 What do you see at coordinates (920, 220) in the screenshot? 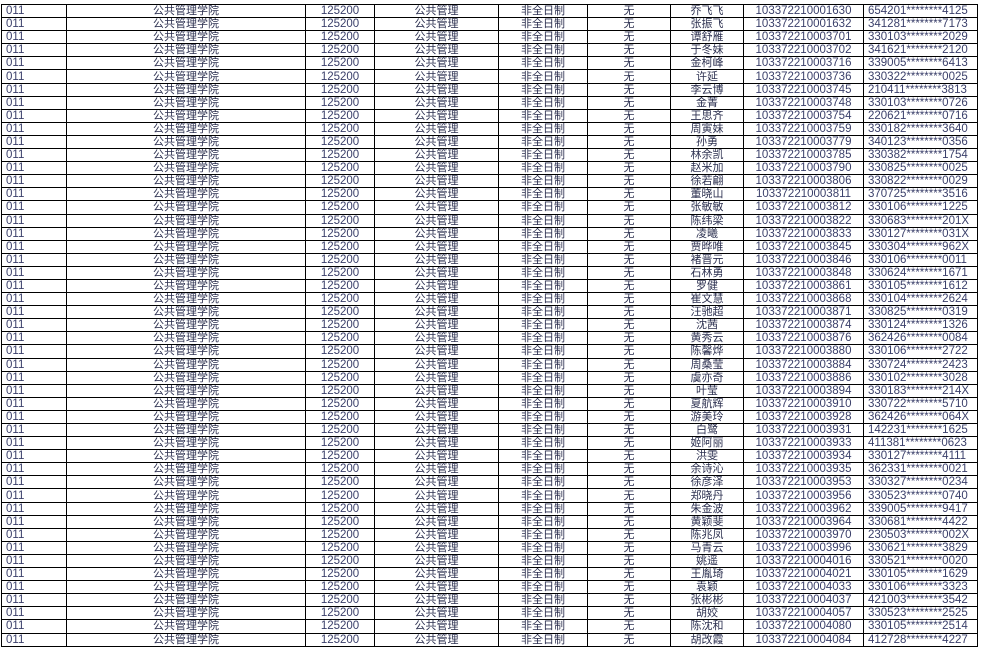
I see `id-number-cell: 330683********201X` at bounding box center [920, 220].